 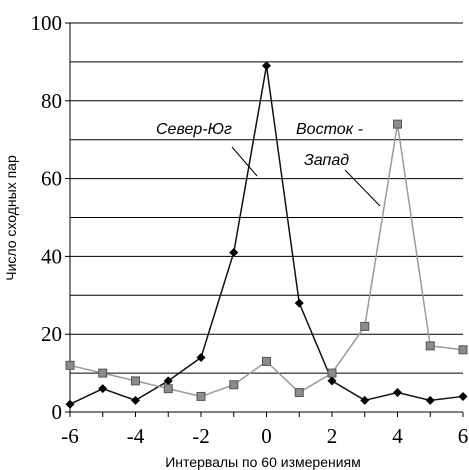 I want to click on x-tick-label: 6, so click(x=463, y=436).